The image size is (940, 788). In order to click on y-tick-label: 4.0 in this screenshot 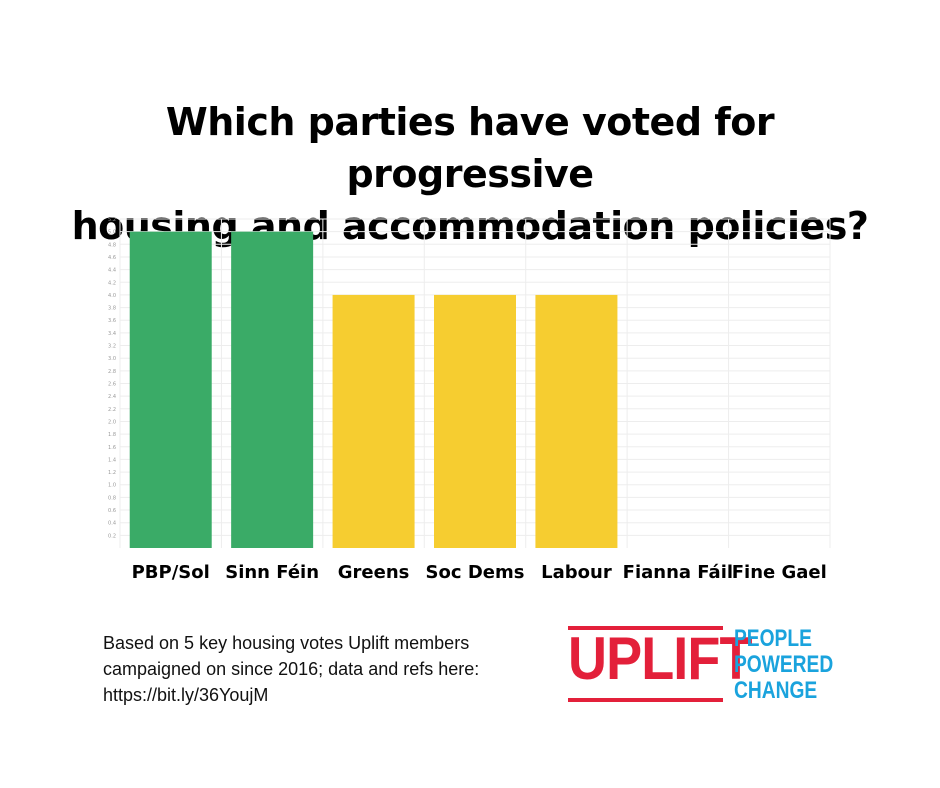, I will do `click(112, 296)`.